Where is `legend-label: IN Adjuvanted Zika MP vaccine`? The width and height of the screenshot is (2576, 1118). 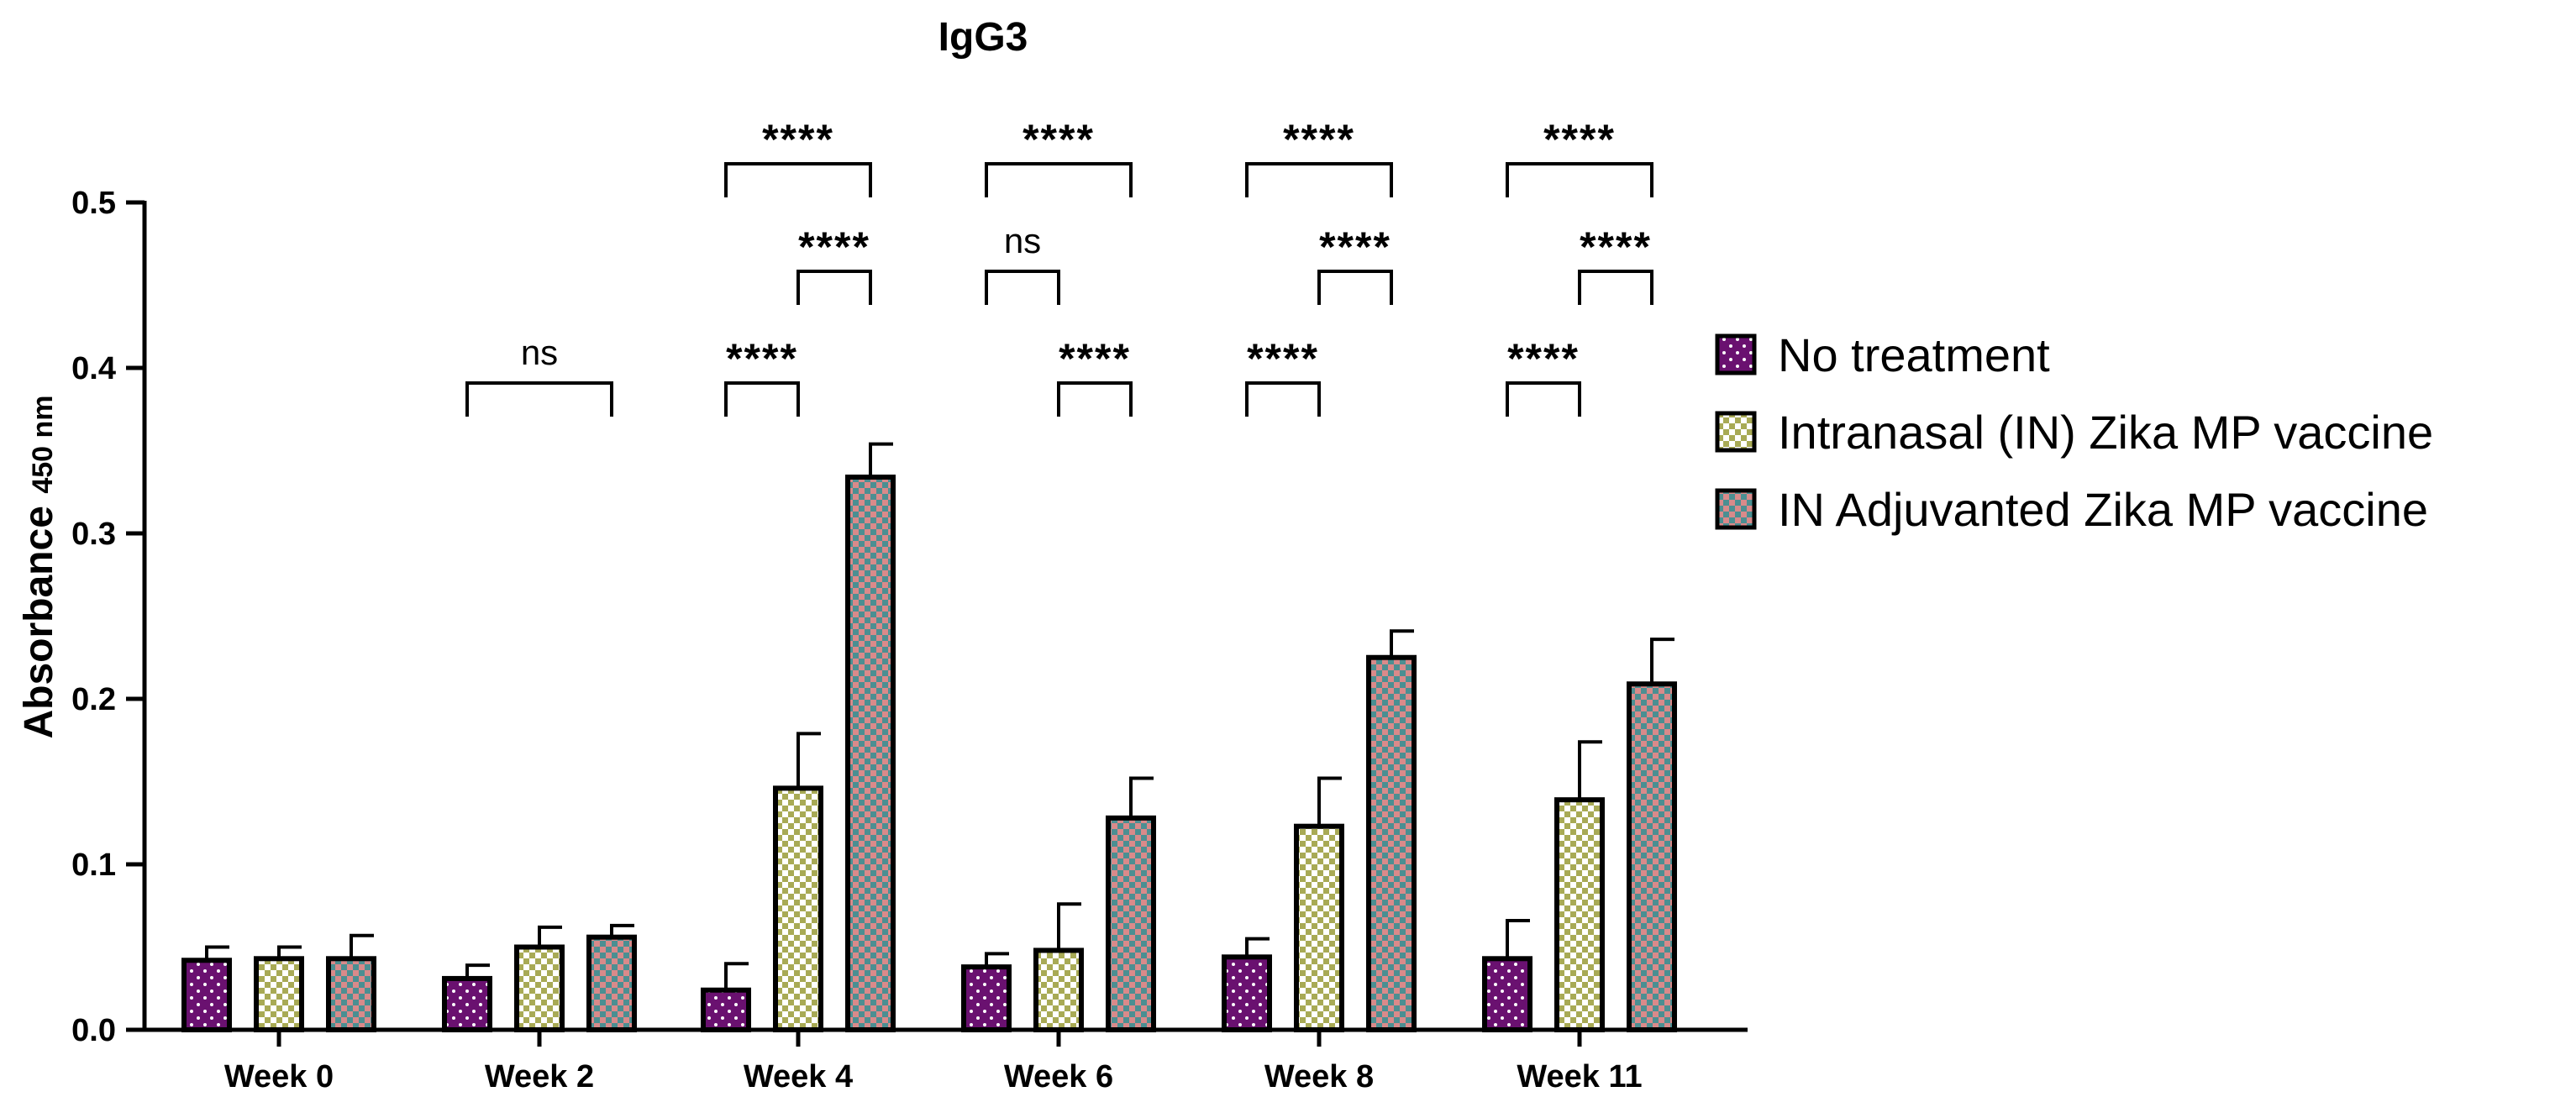
legend-label: IN Adjuvanted Zika MP vaccine is located at coordinates (2103, 510).